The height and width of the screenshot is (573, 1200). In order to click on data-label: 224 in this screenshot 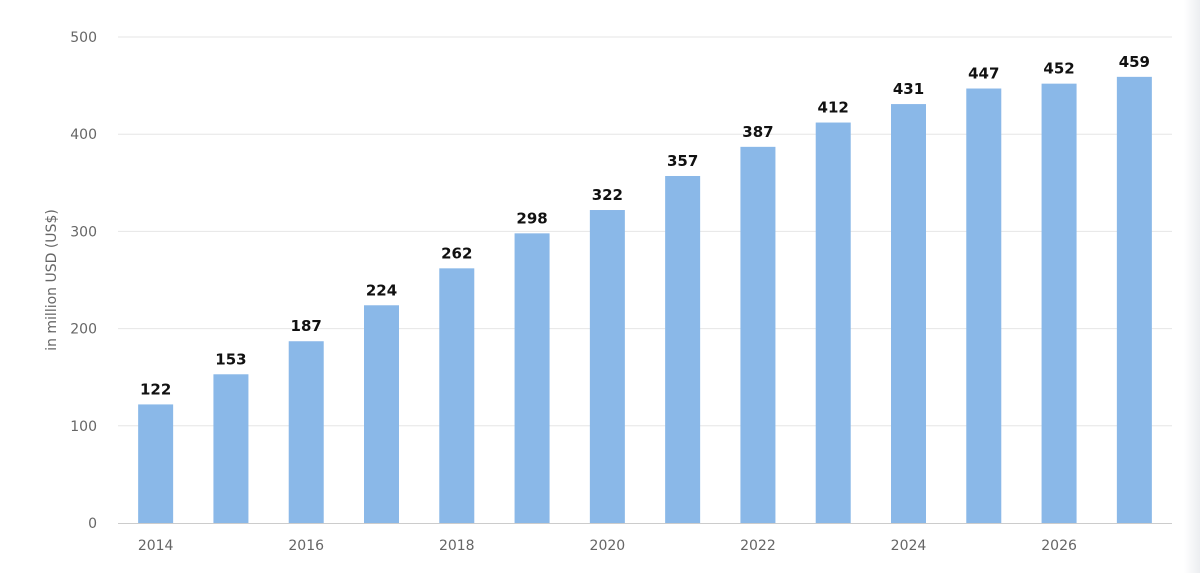, I will do `click(381, 290)`.